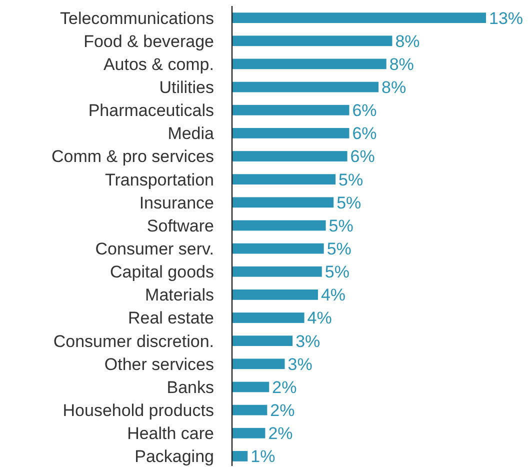  Describe the element at coordinates (133, 341) in the screenshot. I see `y-tick-label: Consumer discretion.` at that location.